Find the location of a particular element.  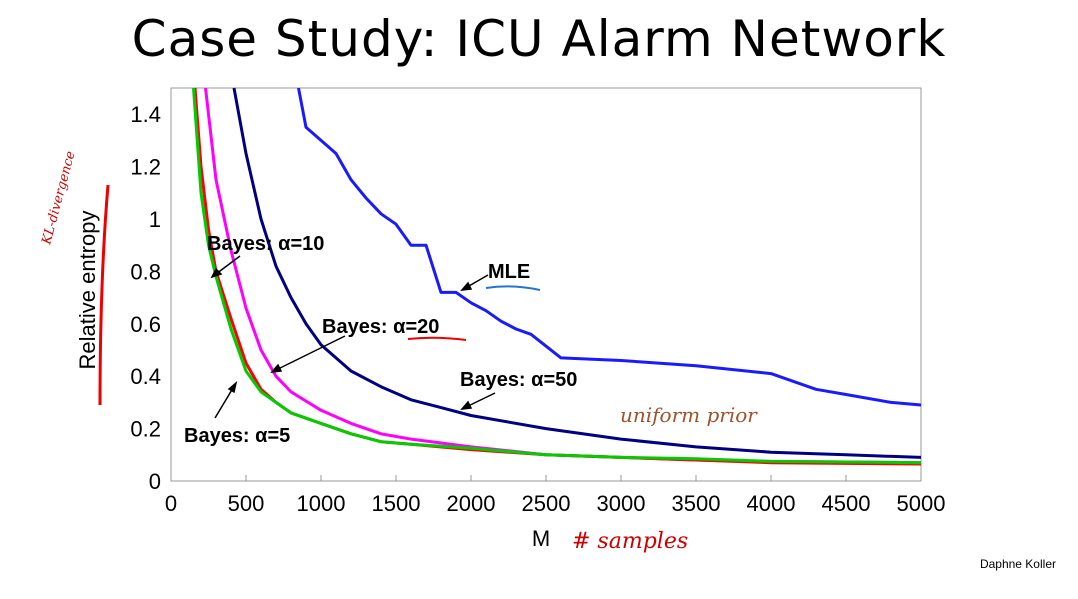

annotation-mle: MLE is located at coordinates (509, 272).